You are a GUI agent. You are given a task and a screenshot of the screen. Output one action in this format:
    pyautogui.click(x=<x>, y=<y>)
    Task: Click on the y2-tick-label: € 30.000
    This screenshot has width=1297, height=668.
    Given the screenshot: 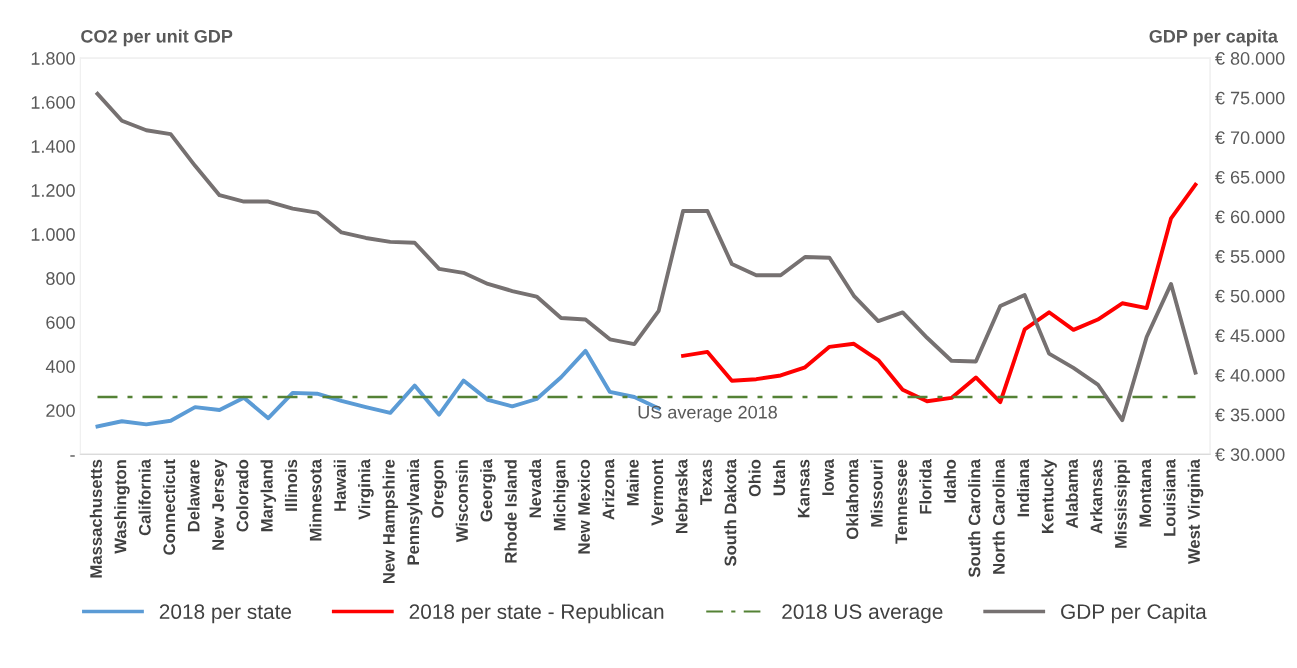 What is the action you would take?
    pyautogui.click(x=1250, y=454)
    